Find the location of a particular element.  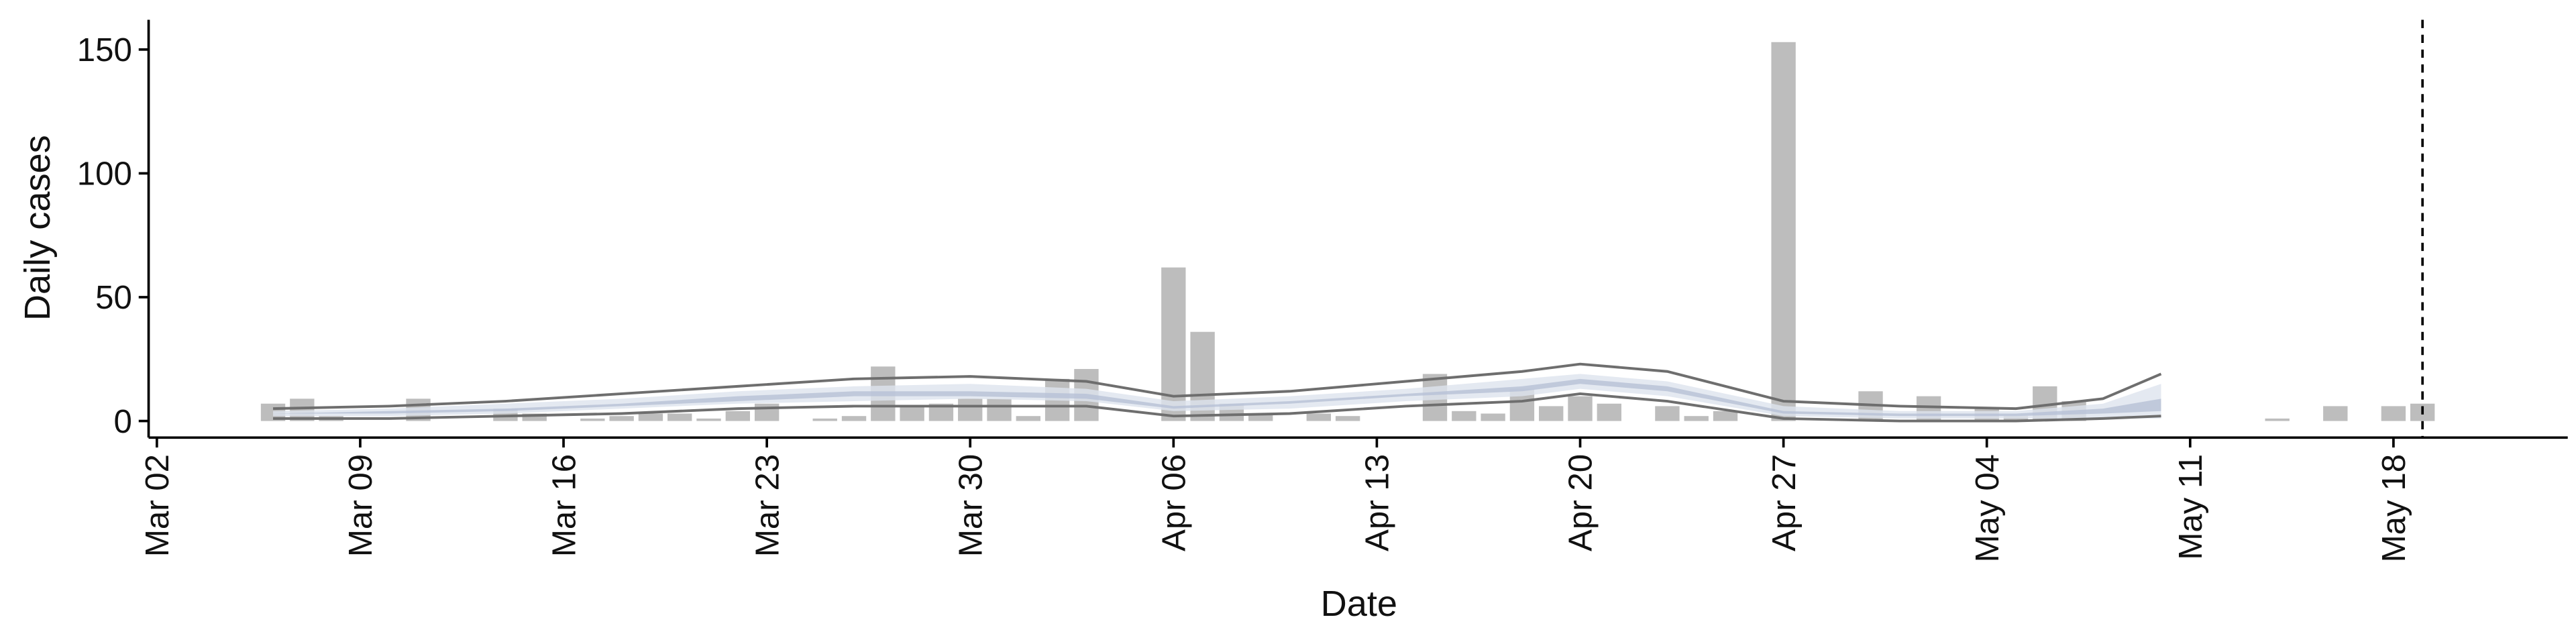

y-tick-label: 150 is located at coordinates (104, 50).